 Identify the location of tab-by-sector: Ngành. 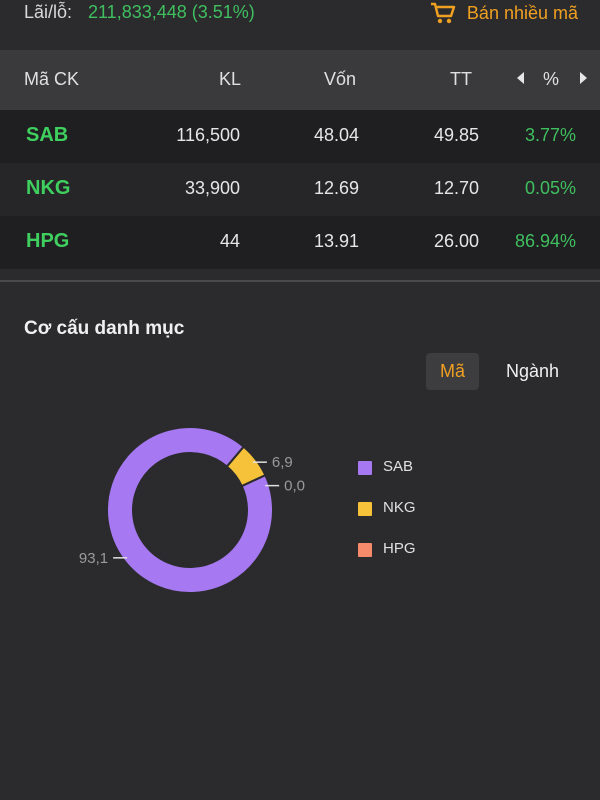
(533, 371).